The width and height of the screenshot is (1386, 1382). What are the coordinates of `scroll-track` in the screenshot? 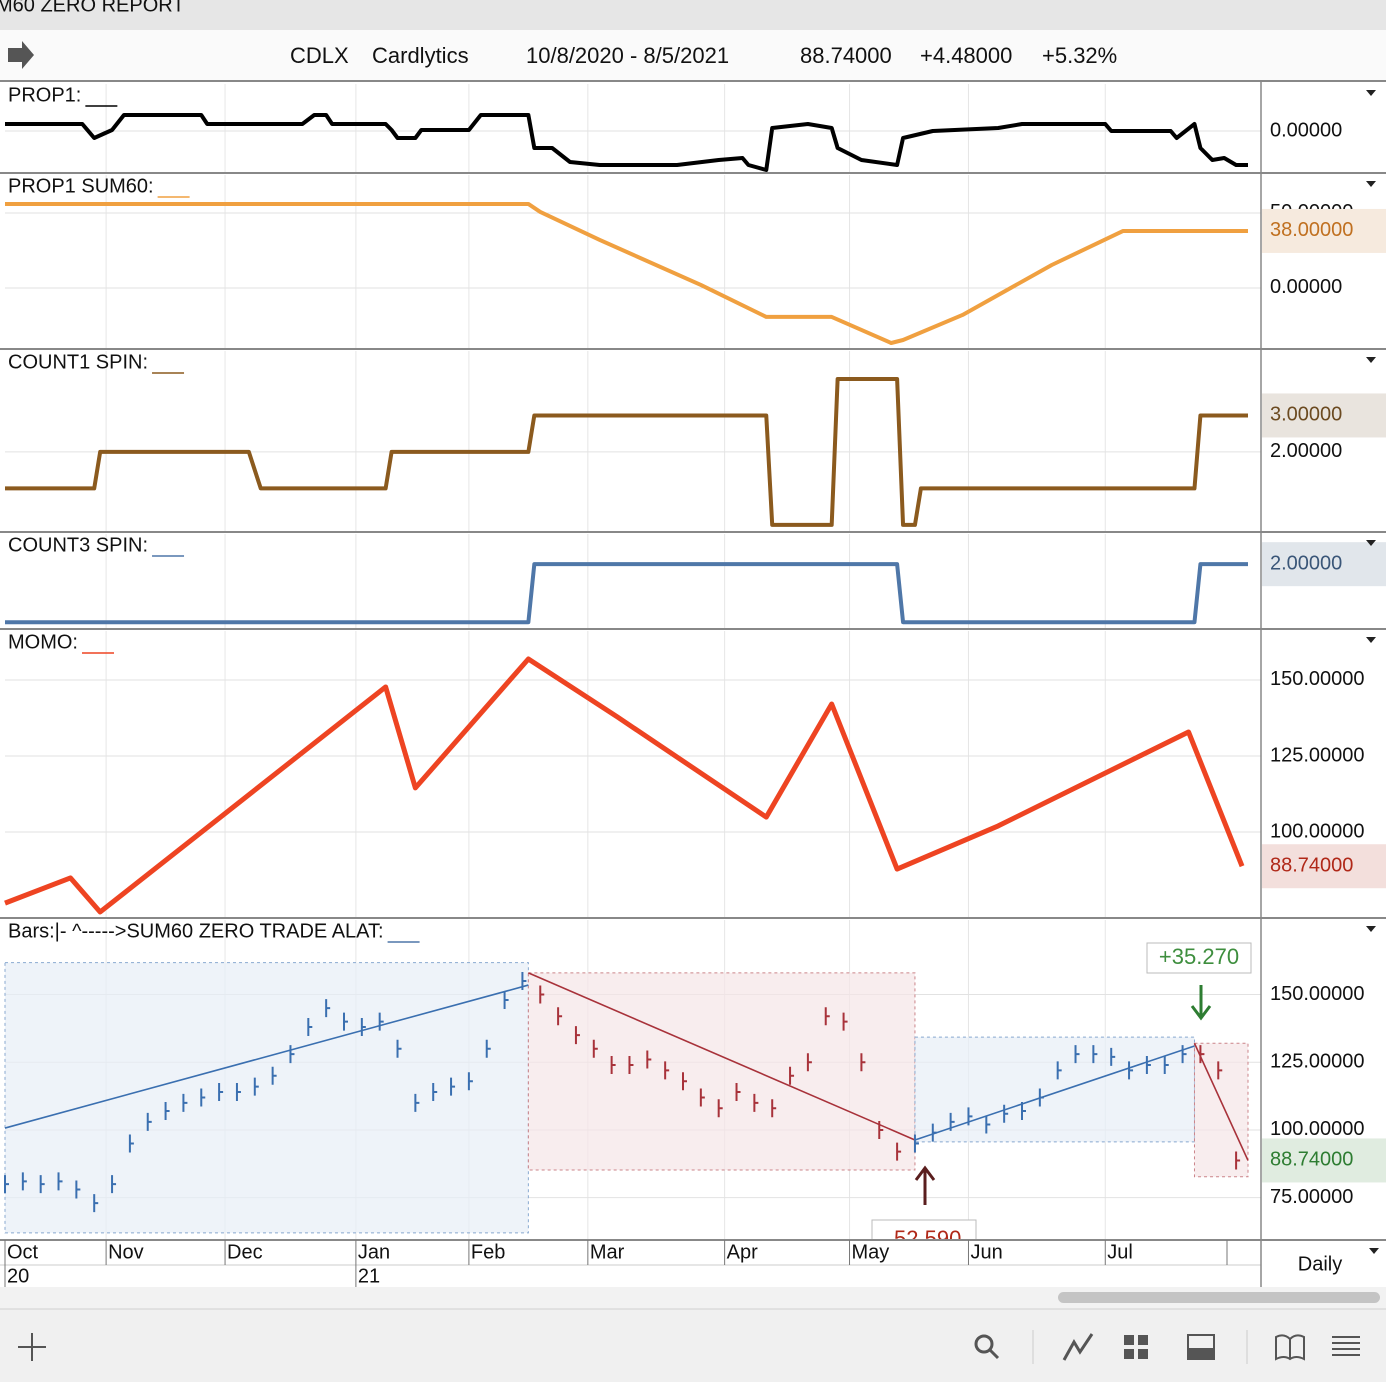 It's located at (693, 1298).